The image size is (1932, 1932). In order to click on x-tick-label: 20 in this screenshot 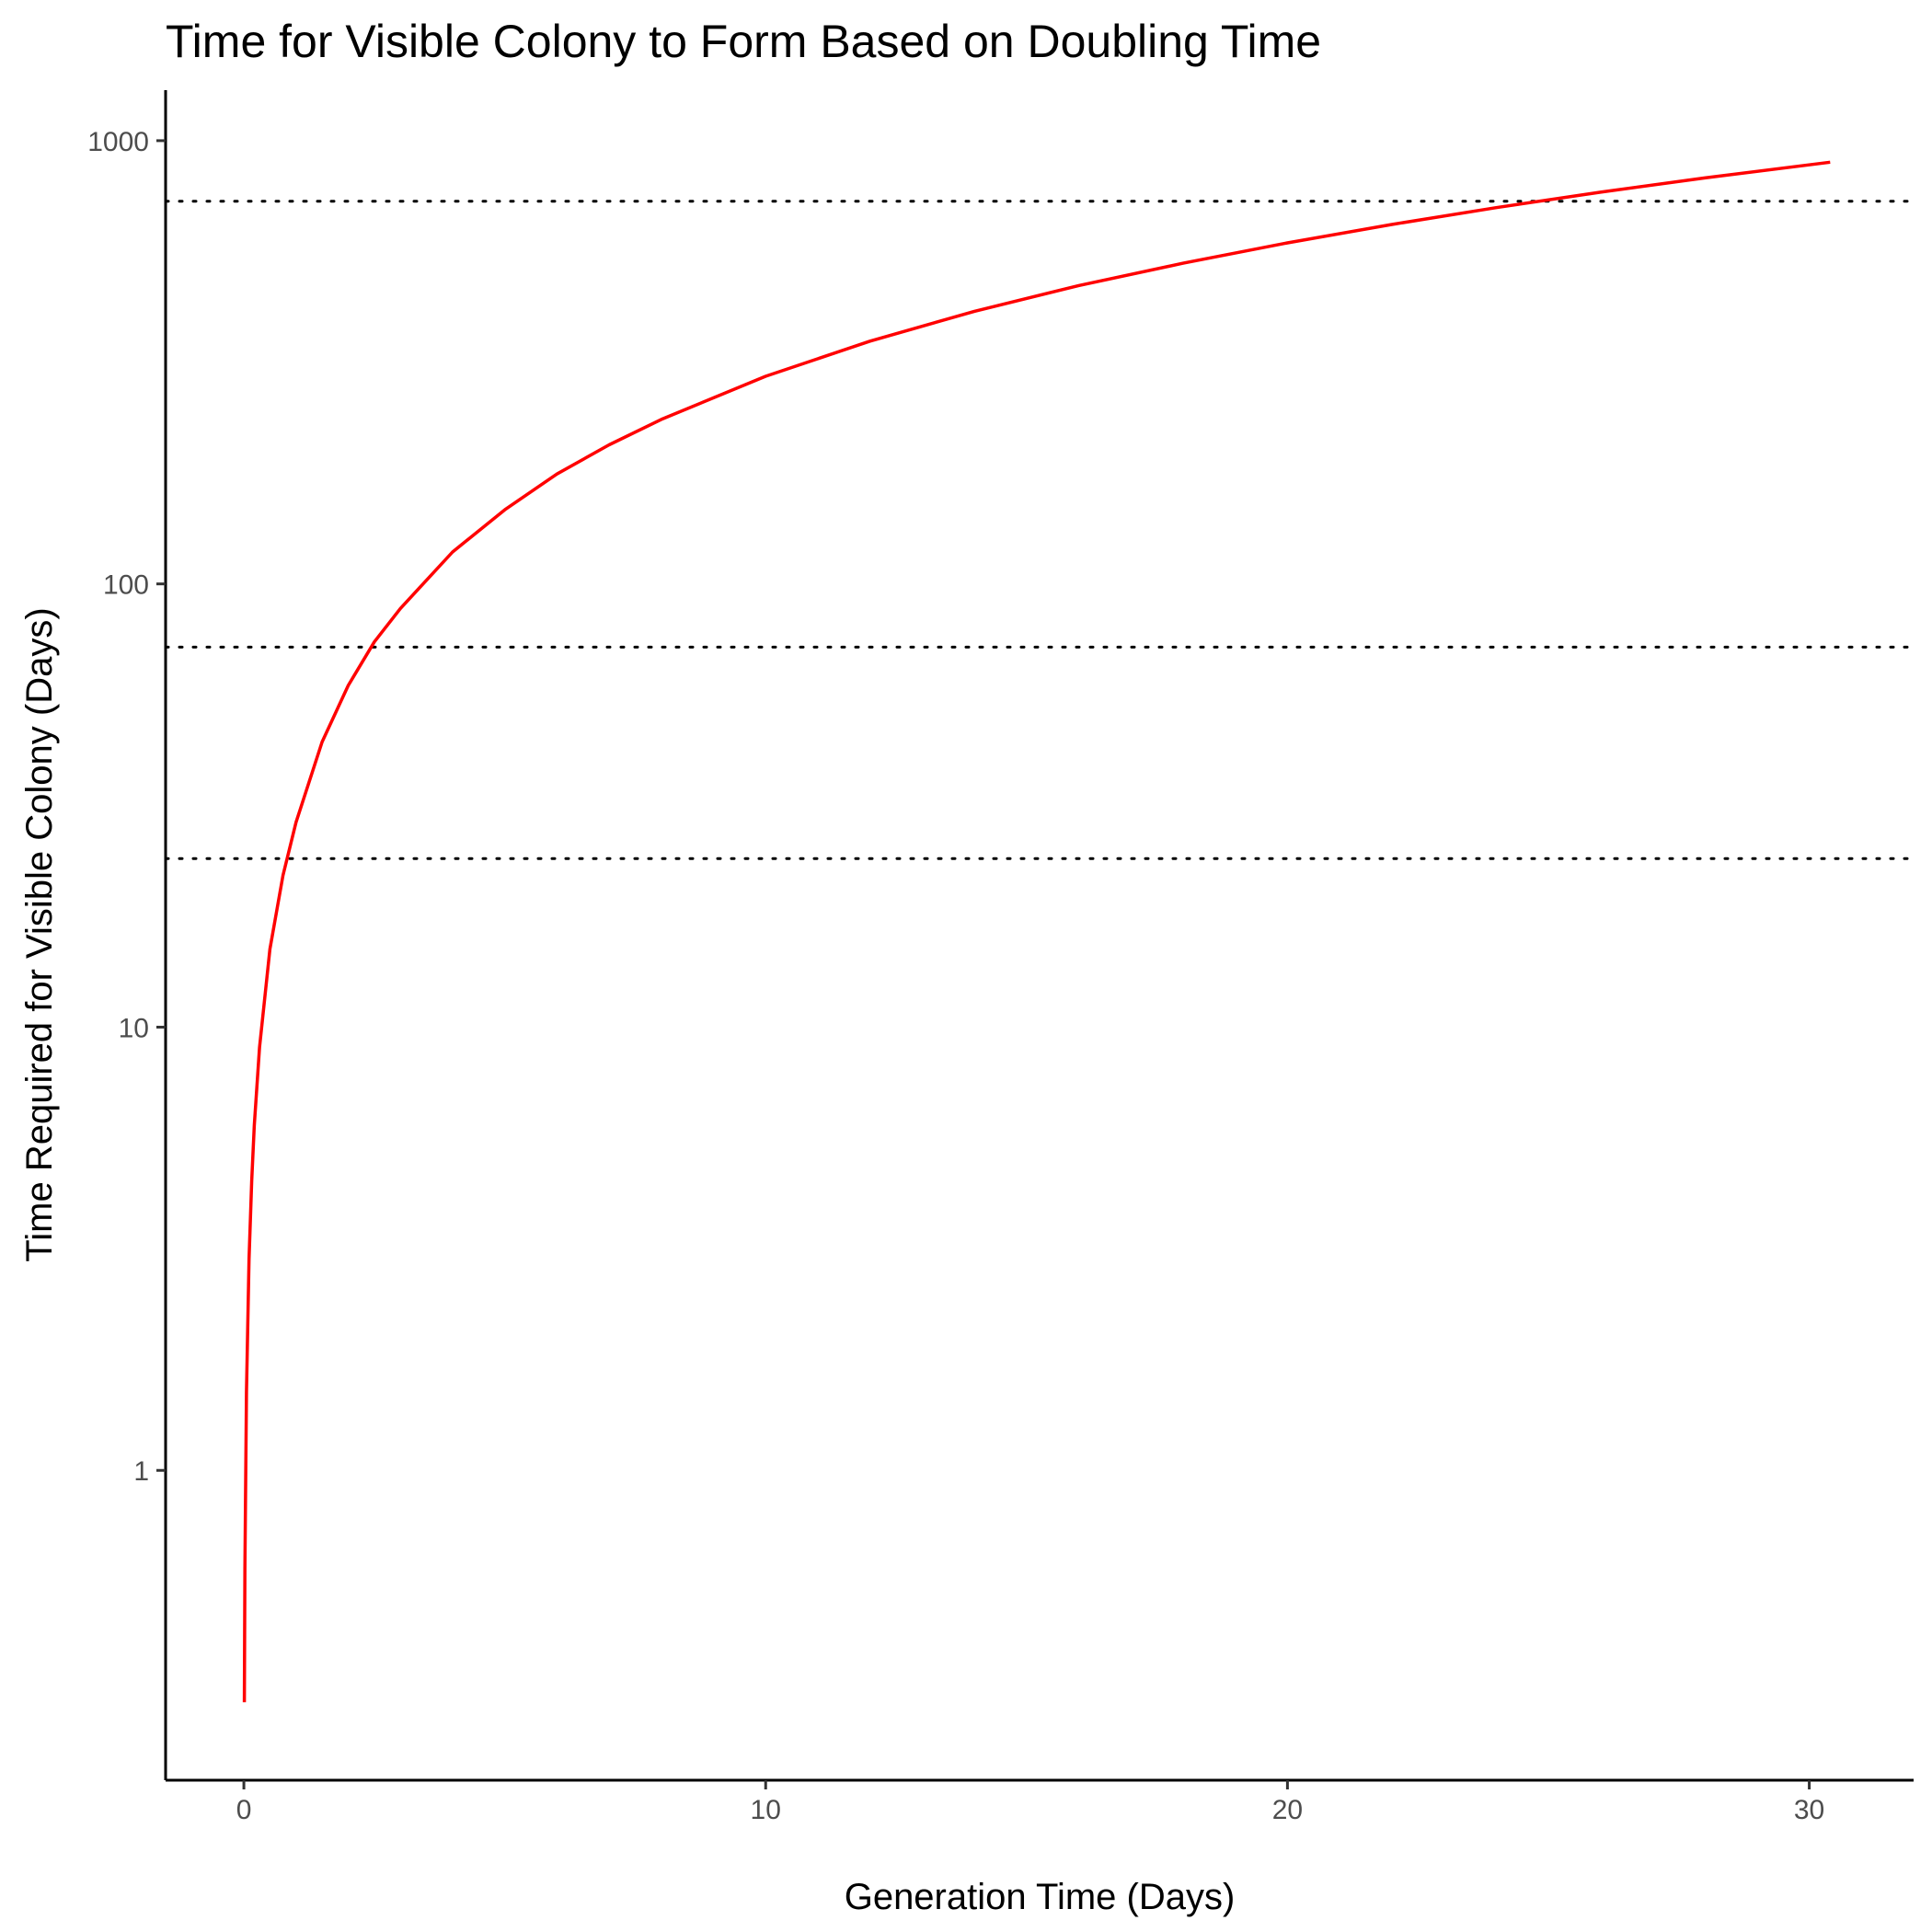, I will do `click(1287, 1810)`.